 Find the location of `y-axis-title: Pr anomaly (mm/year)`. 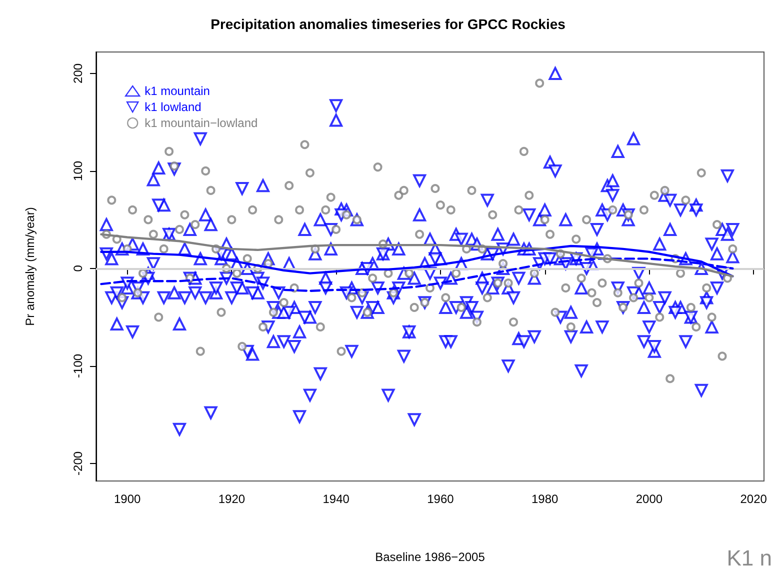

y-axis-title: Pr anomaly (mm/year) is located at coordinates (30, 266).